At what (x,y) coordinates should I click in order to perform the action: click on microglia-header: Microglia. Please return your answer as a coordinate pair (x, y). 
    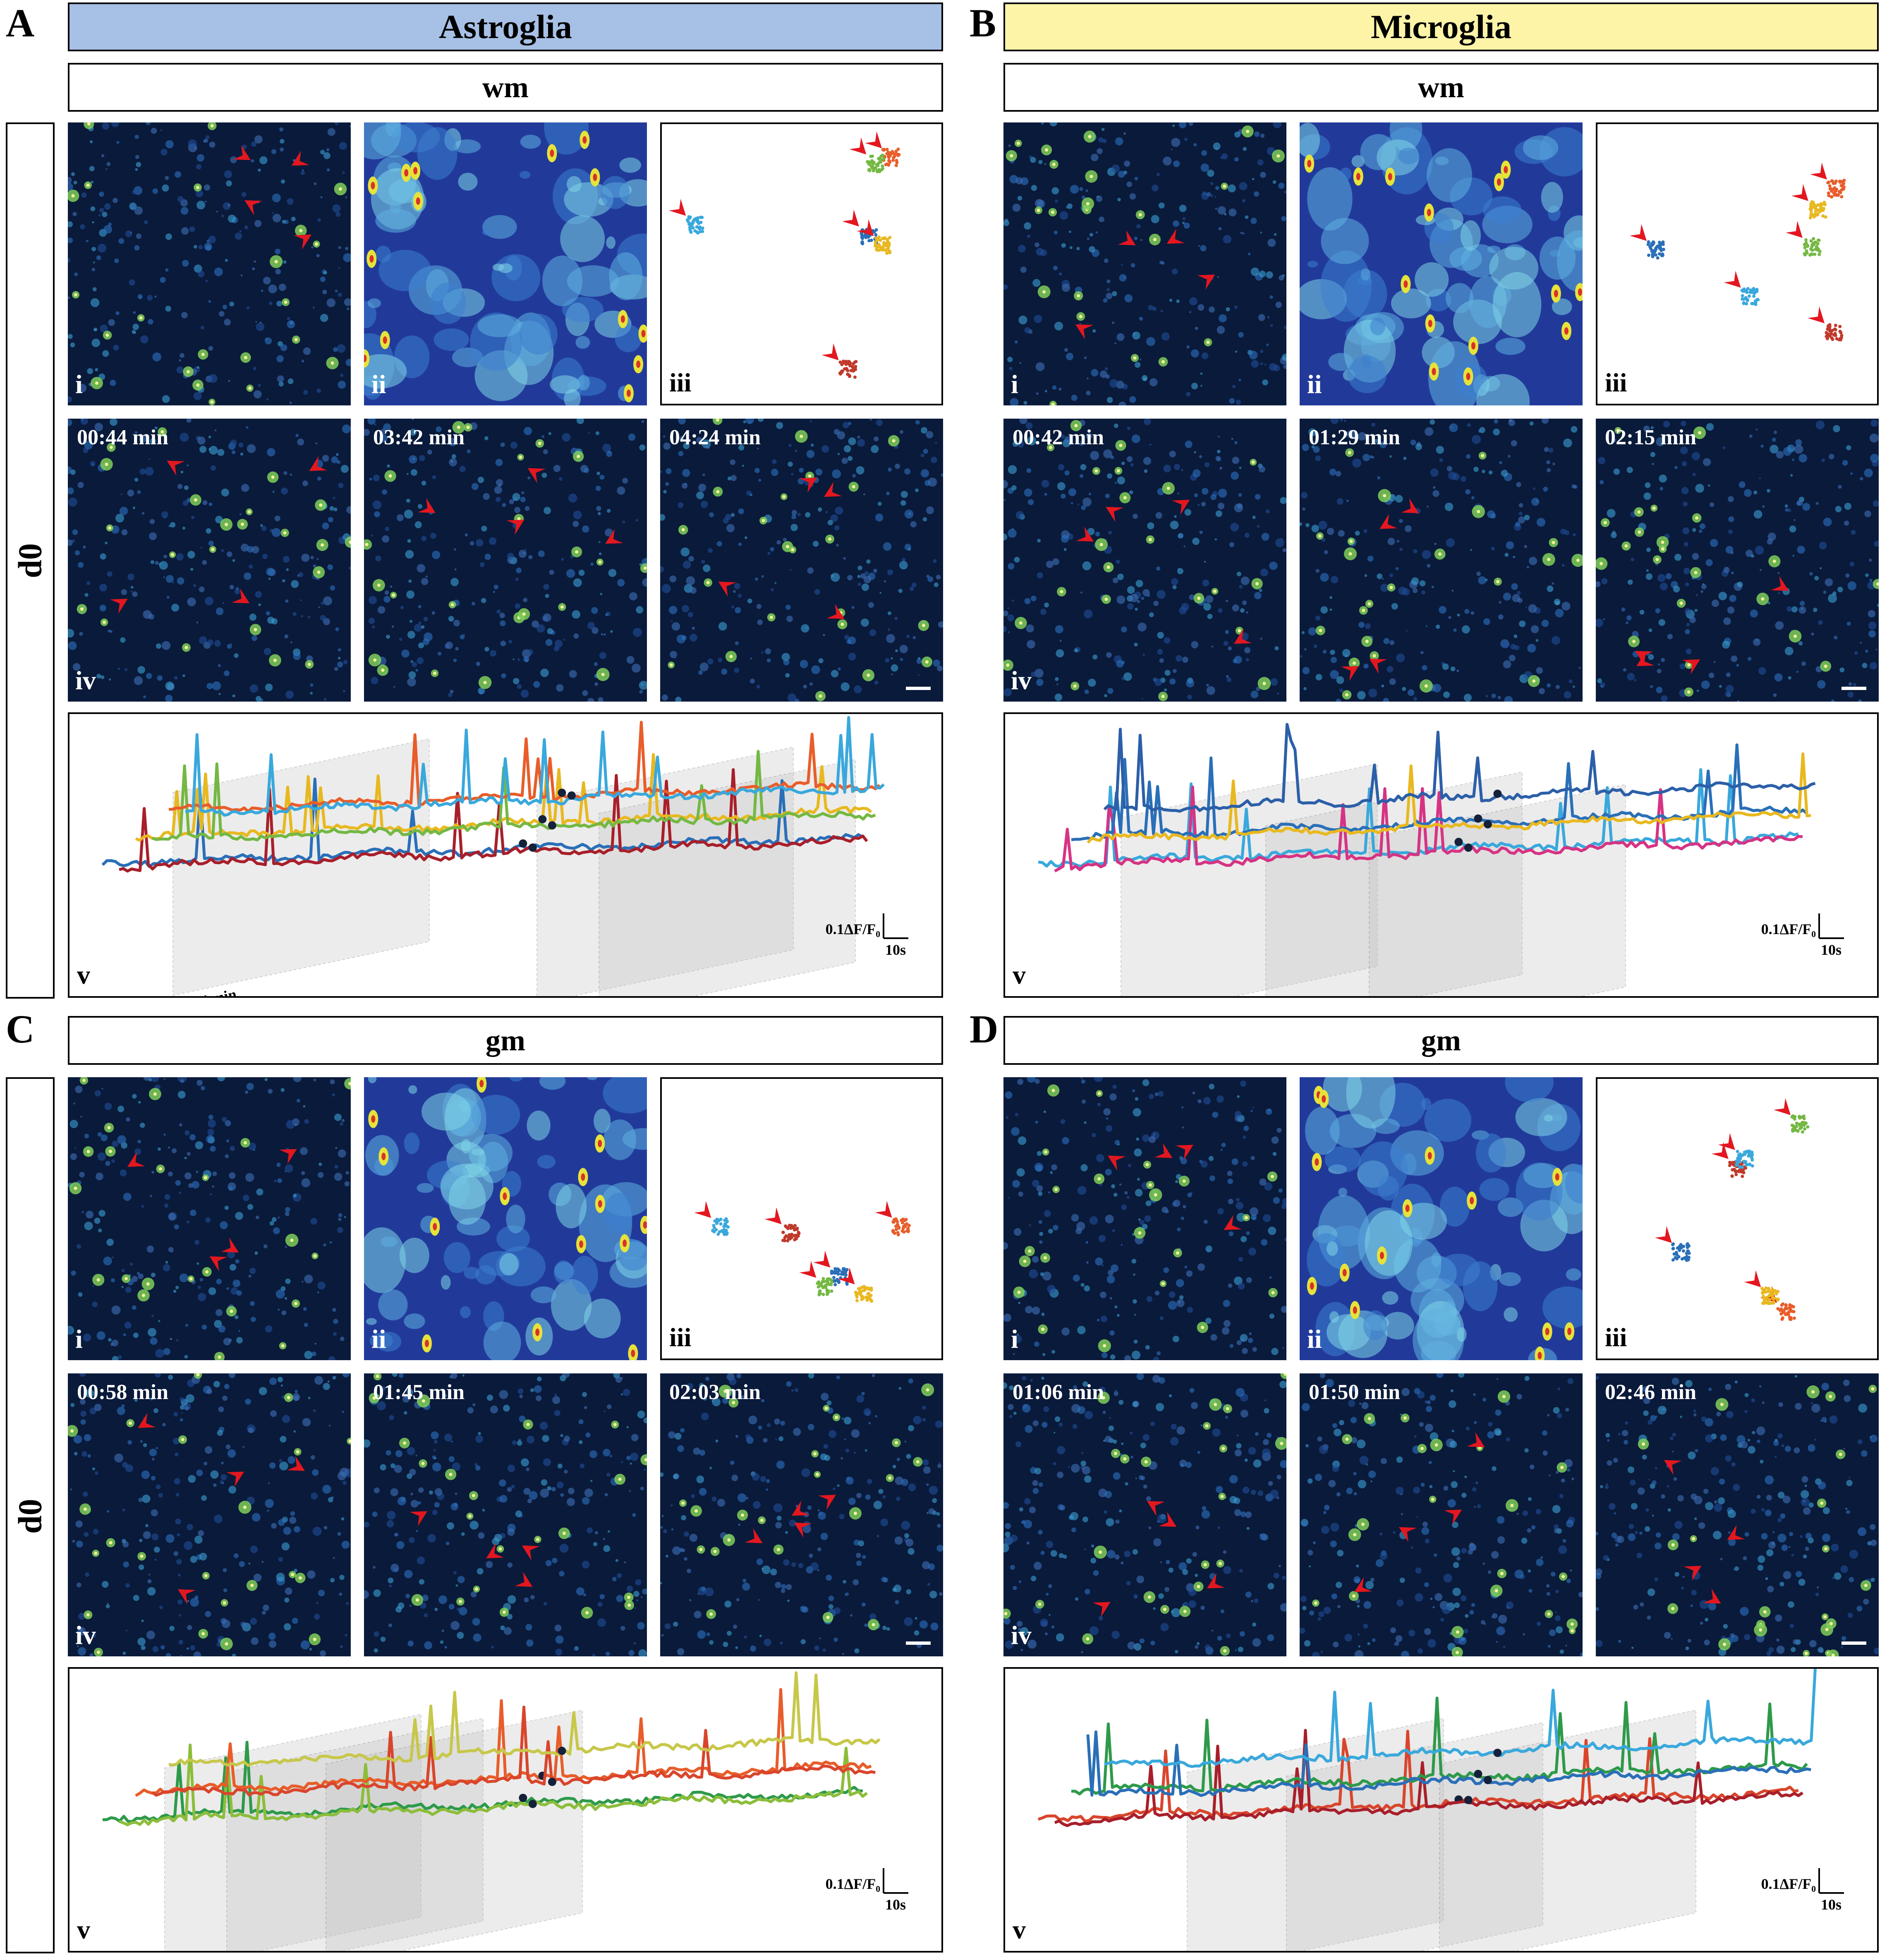
    Looking at the image, I should click on (1441, 26).